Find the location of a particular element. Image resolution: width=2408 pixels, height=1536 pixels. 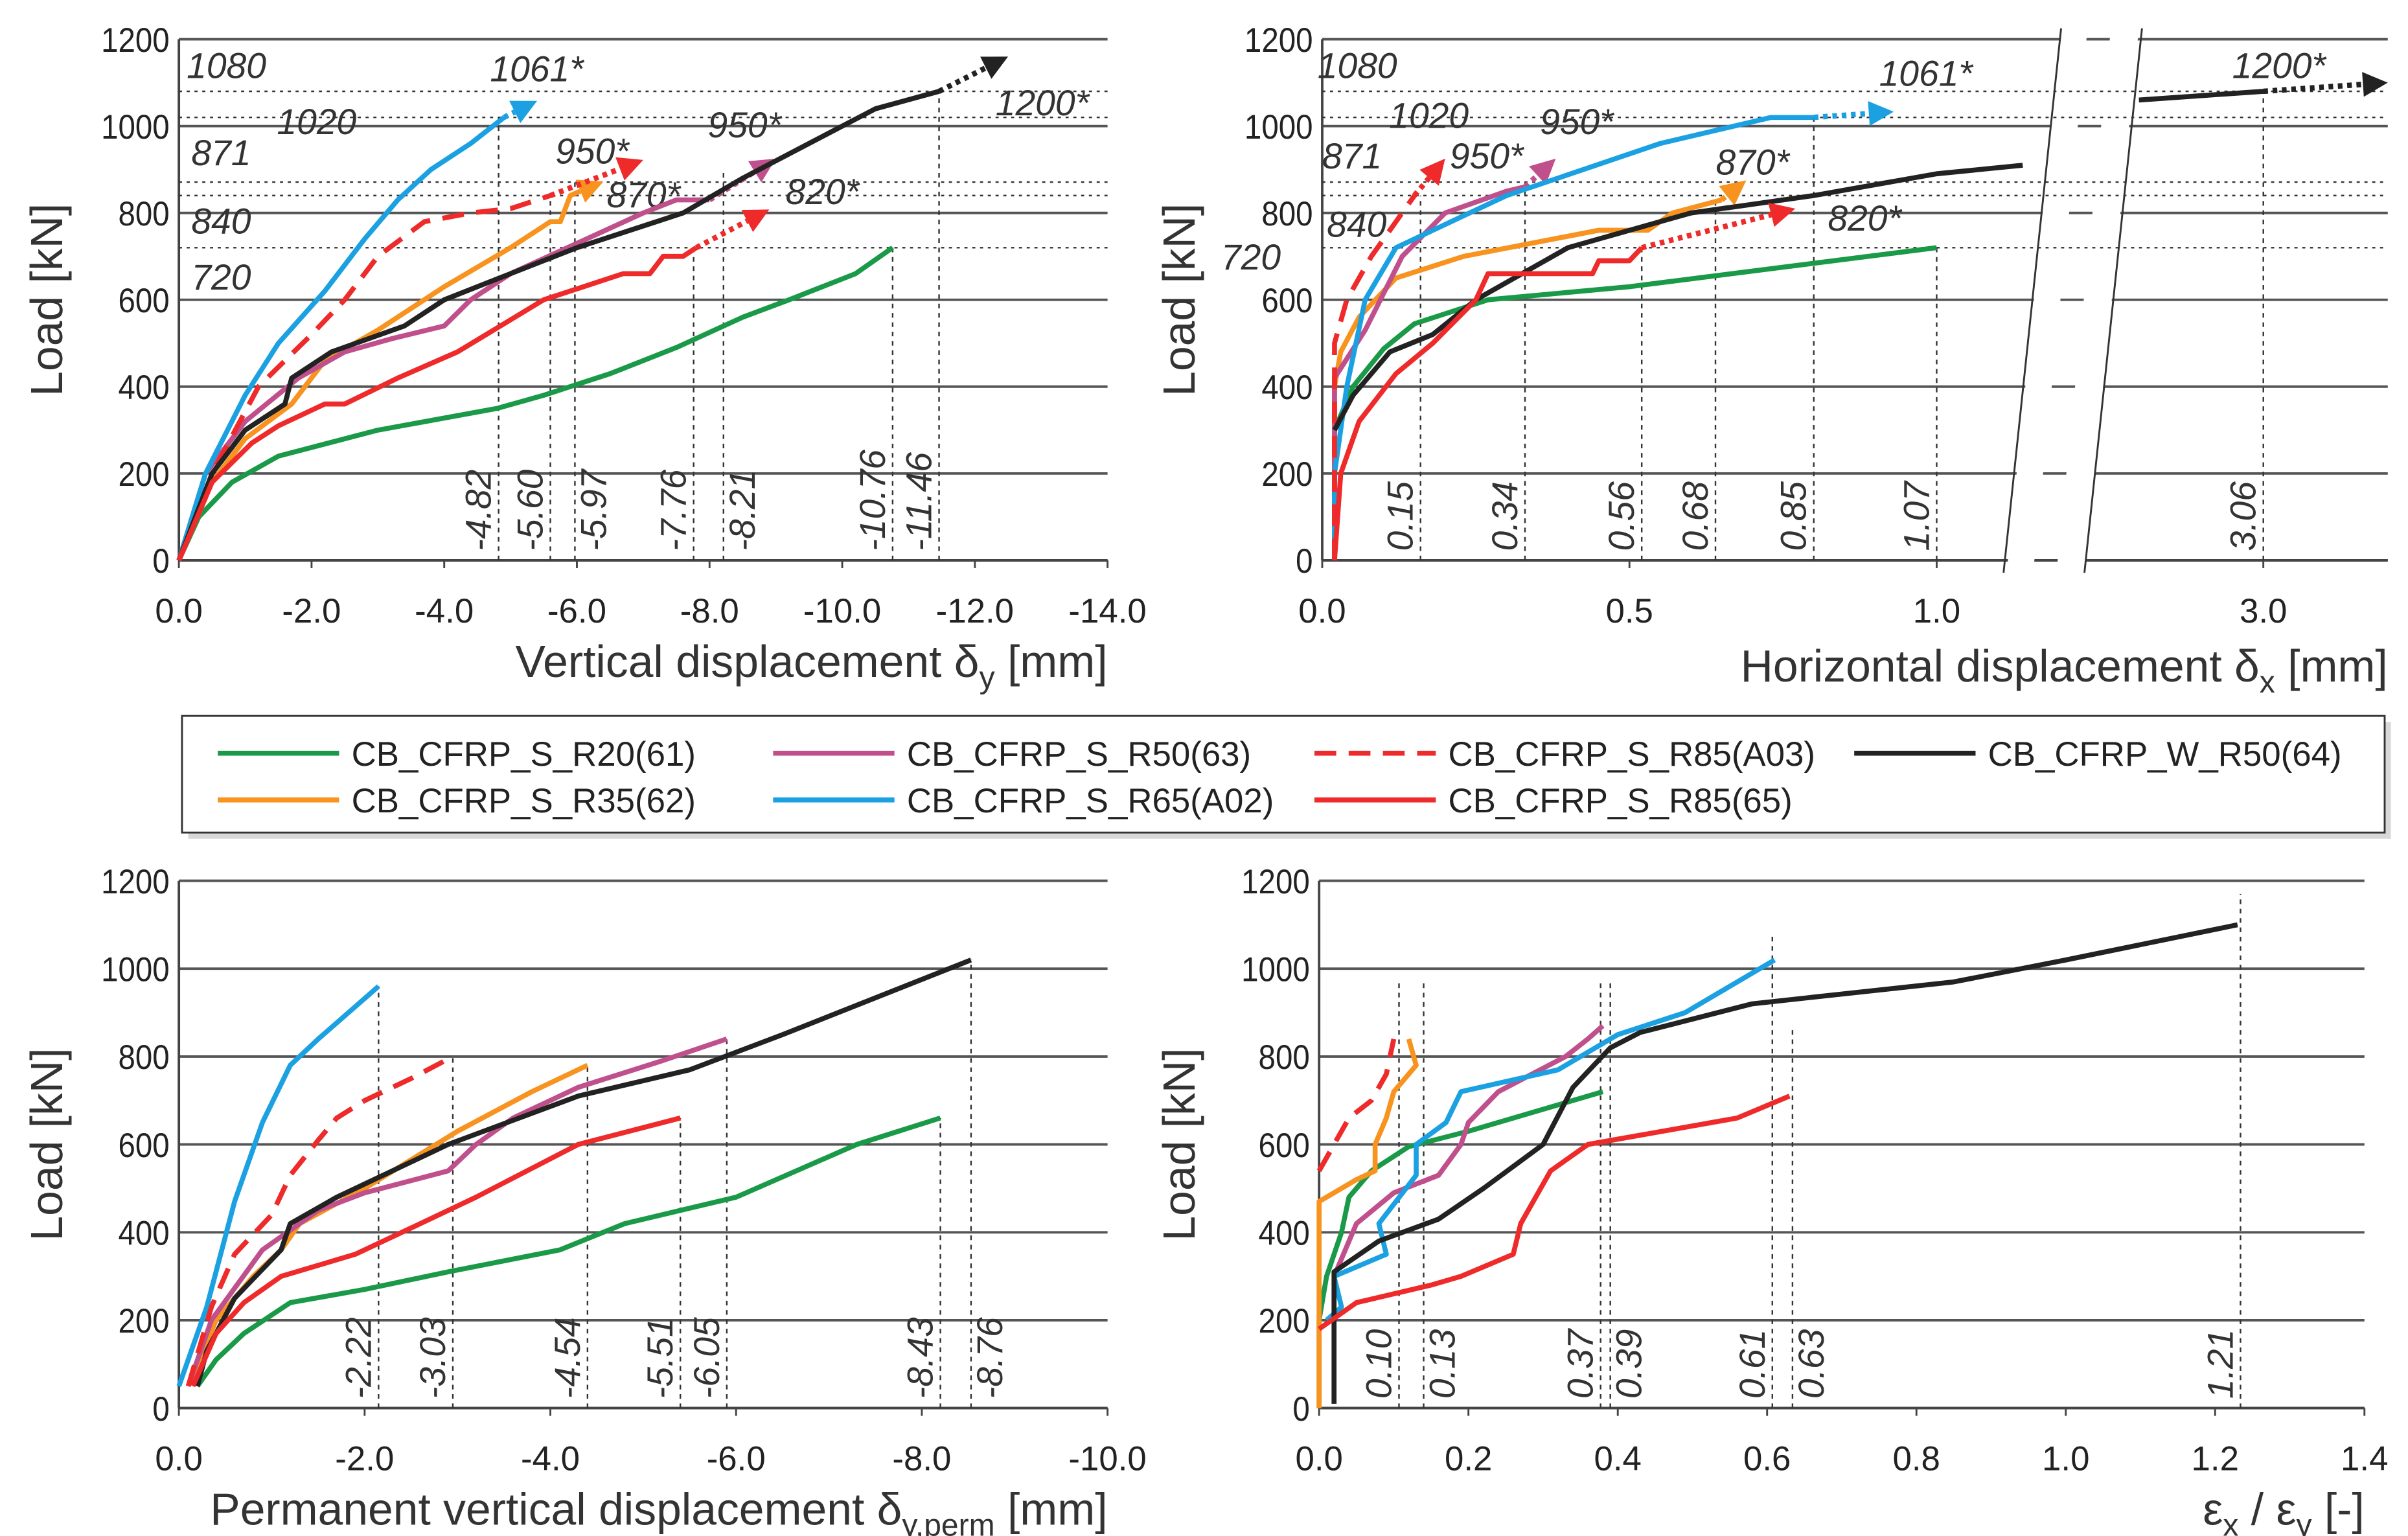

reference-value-label: 0.15 is located at coordinates (1401, 516).